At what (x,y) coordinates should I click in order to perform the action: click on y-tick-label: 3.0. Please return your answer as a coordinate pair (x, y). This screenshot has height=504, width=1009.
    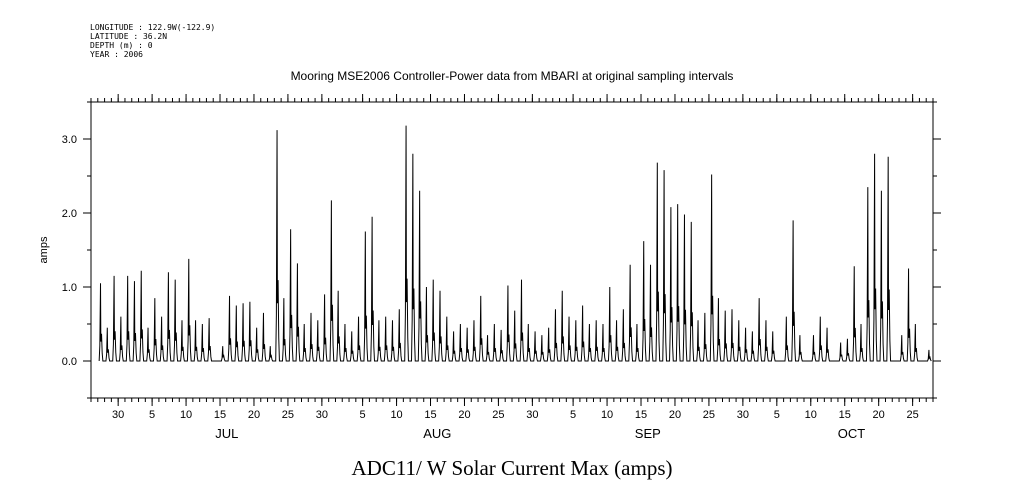
    Looking at the image, I should click on (69, 140).